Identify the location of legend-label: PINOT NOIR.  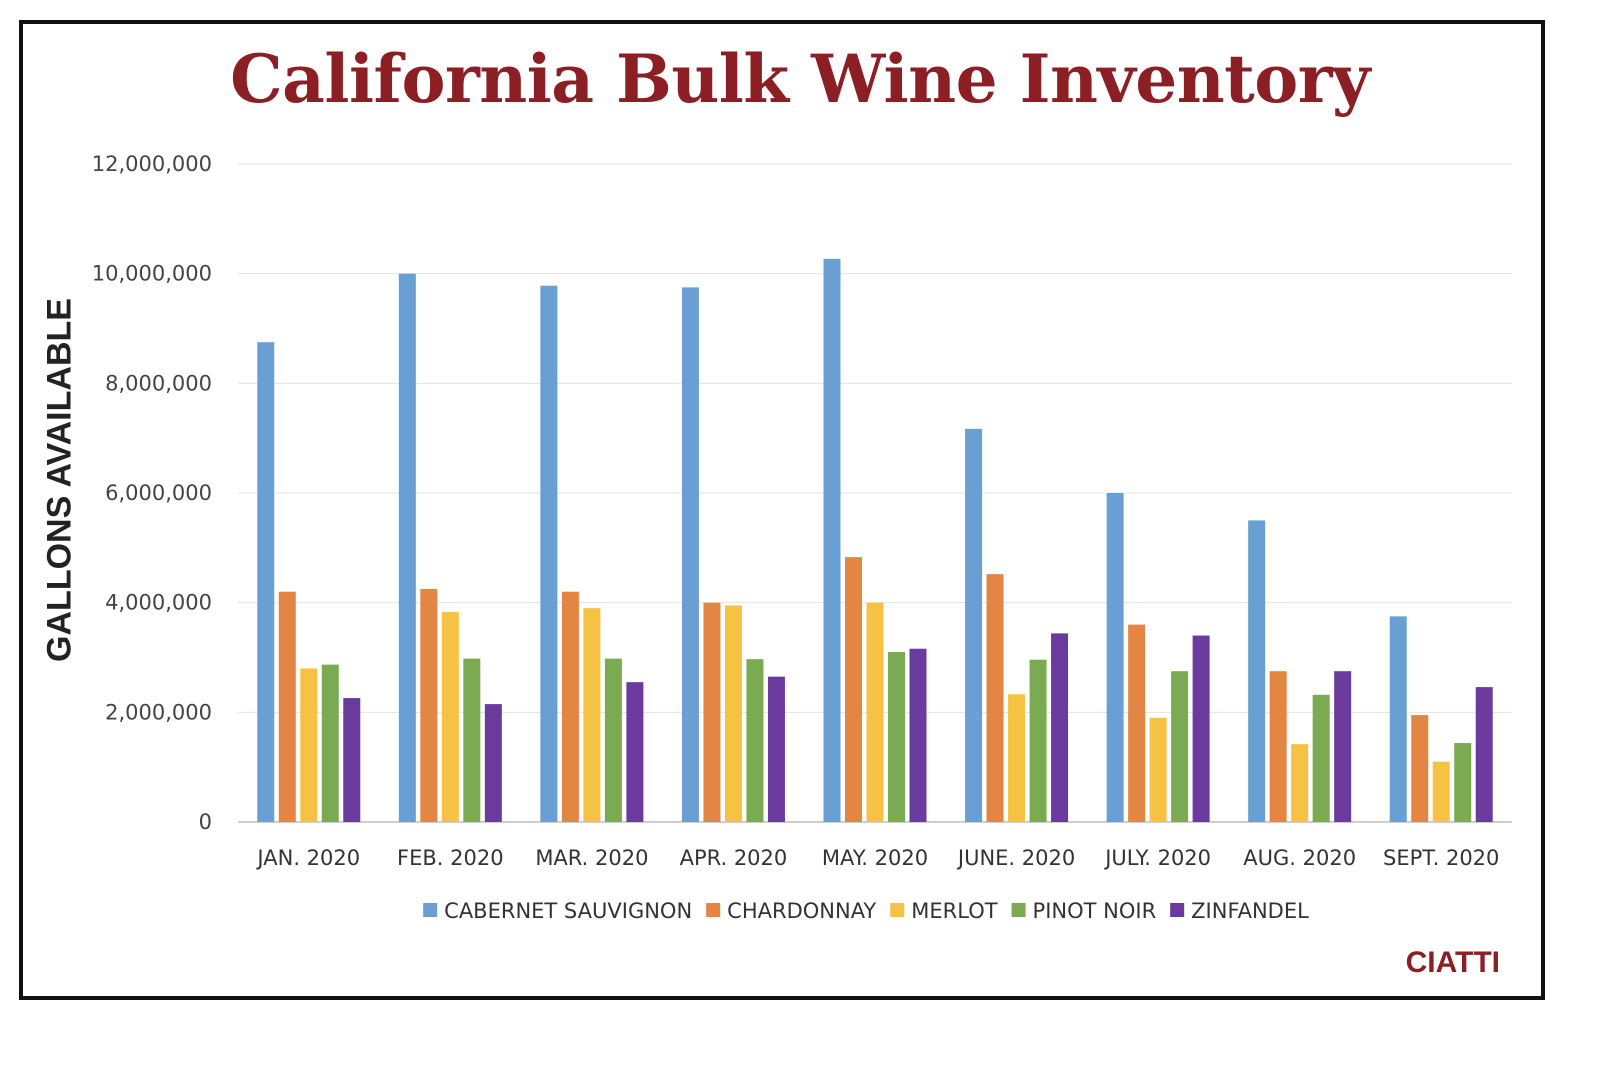
(1095, 911).